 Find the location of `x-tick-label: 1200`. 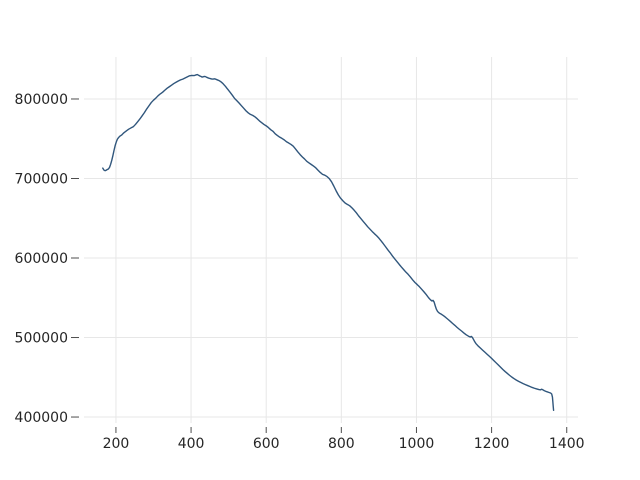

x-tick-label: 1200 is located at coordinates (492, 444).